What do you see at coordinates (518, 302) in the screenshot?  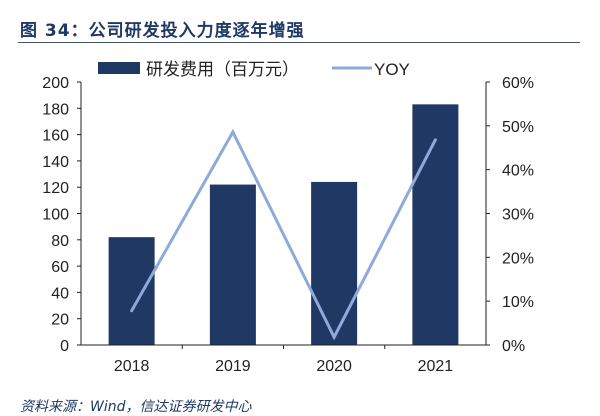 I see `right-tick-label: 10%` at bounding box center [518, 302].